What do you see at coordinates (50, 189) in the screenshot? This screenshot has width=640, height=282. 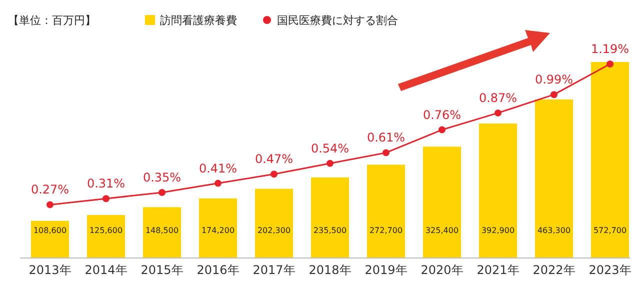 I see `data-label: 0.27%` at bounding box center [50, 189].